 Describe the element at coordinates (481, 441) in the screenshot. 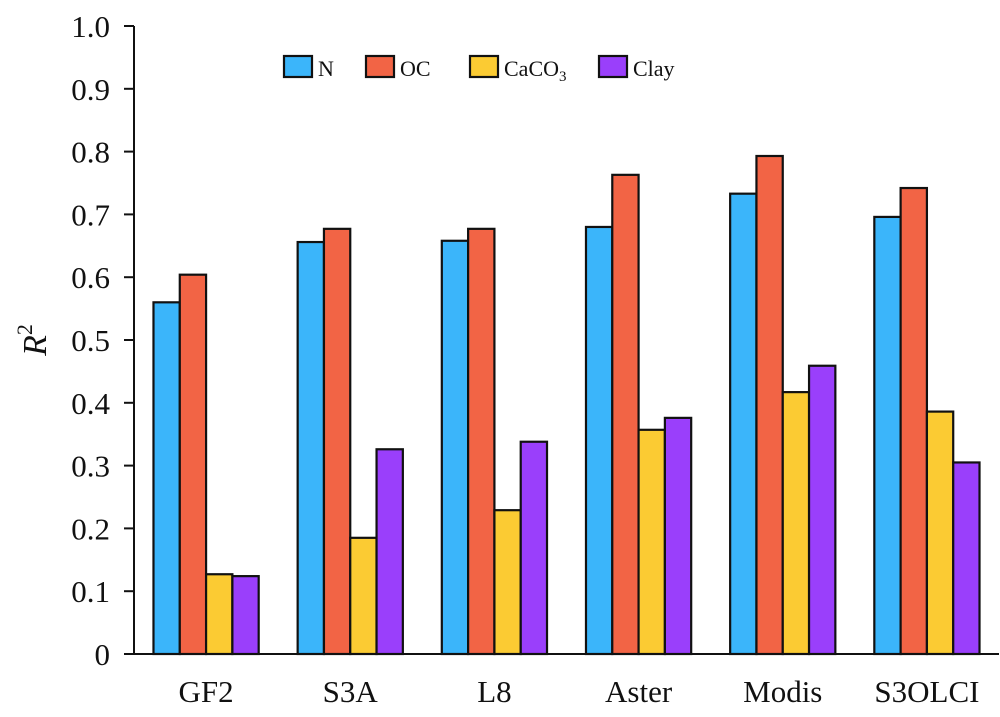

I see `bar-oc-l8` at that location.